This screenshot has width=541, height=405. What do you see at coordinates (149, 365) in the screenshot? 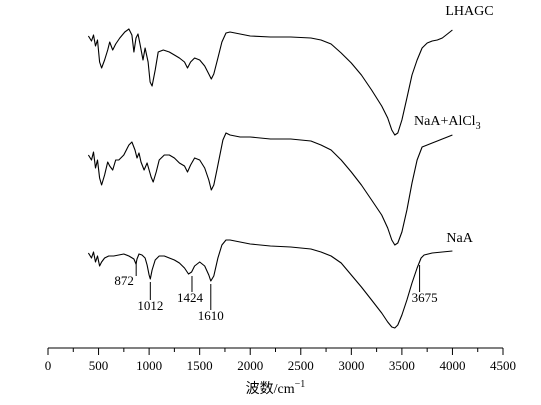
I see `x-tick-label: 1000` at bounding box center [149, 365].